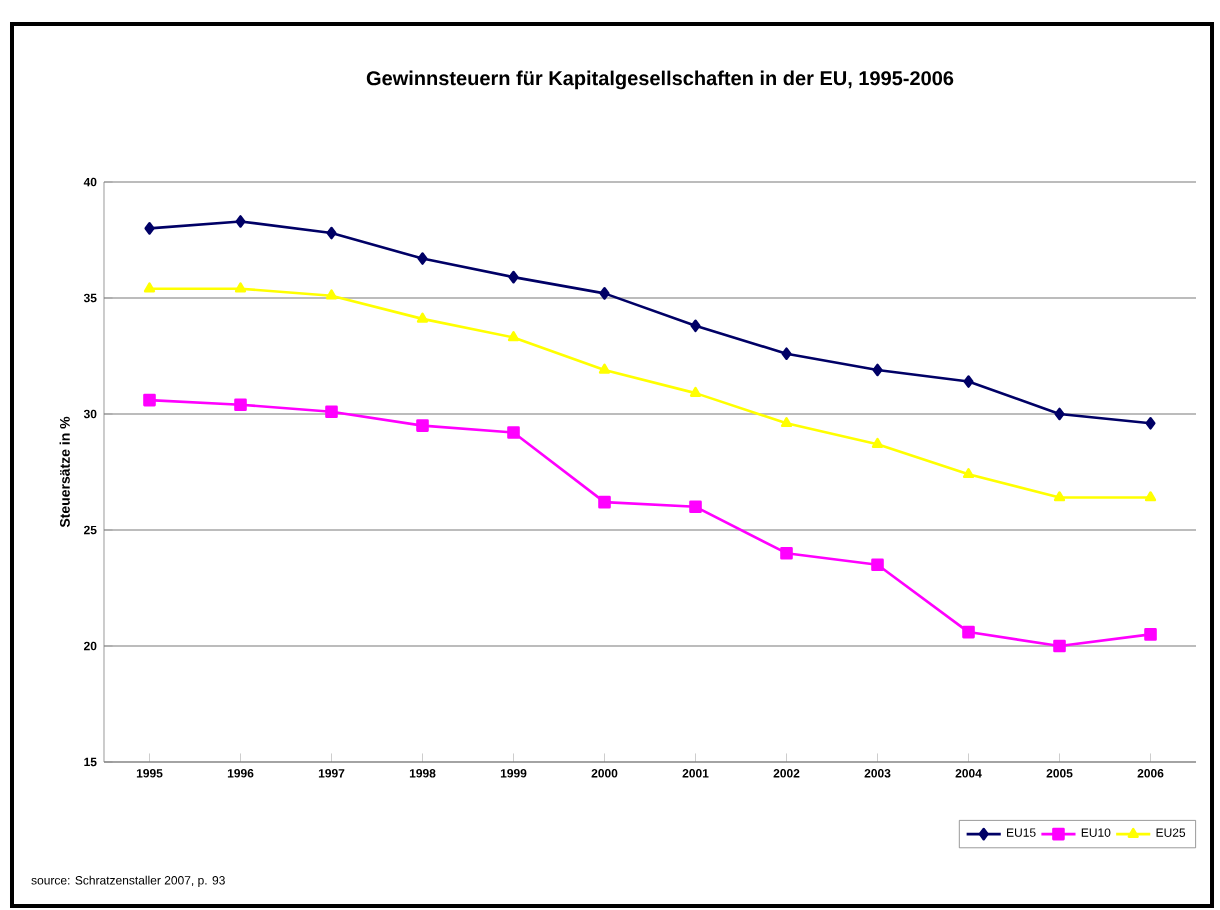 The height and width of the screenshot is (910, 1220). I want to click on chart-title: Gewinnsteuern für Kapitalgesellschaften in der EU, 1995-2006, so click(660, 80).